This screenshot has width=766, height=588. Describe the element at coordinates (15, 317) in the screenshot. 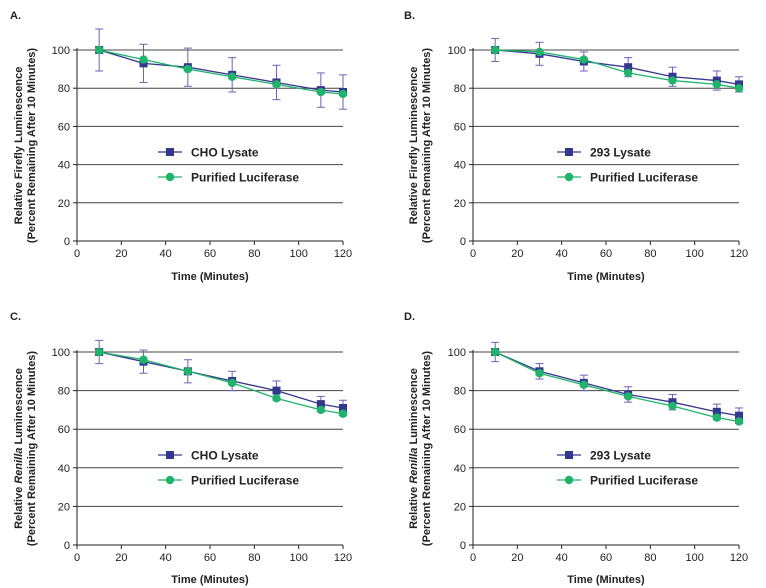

I see `panel-label: C.` at that location.